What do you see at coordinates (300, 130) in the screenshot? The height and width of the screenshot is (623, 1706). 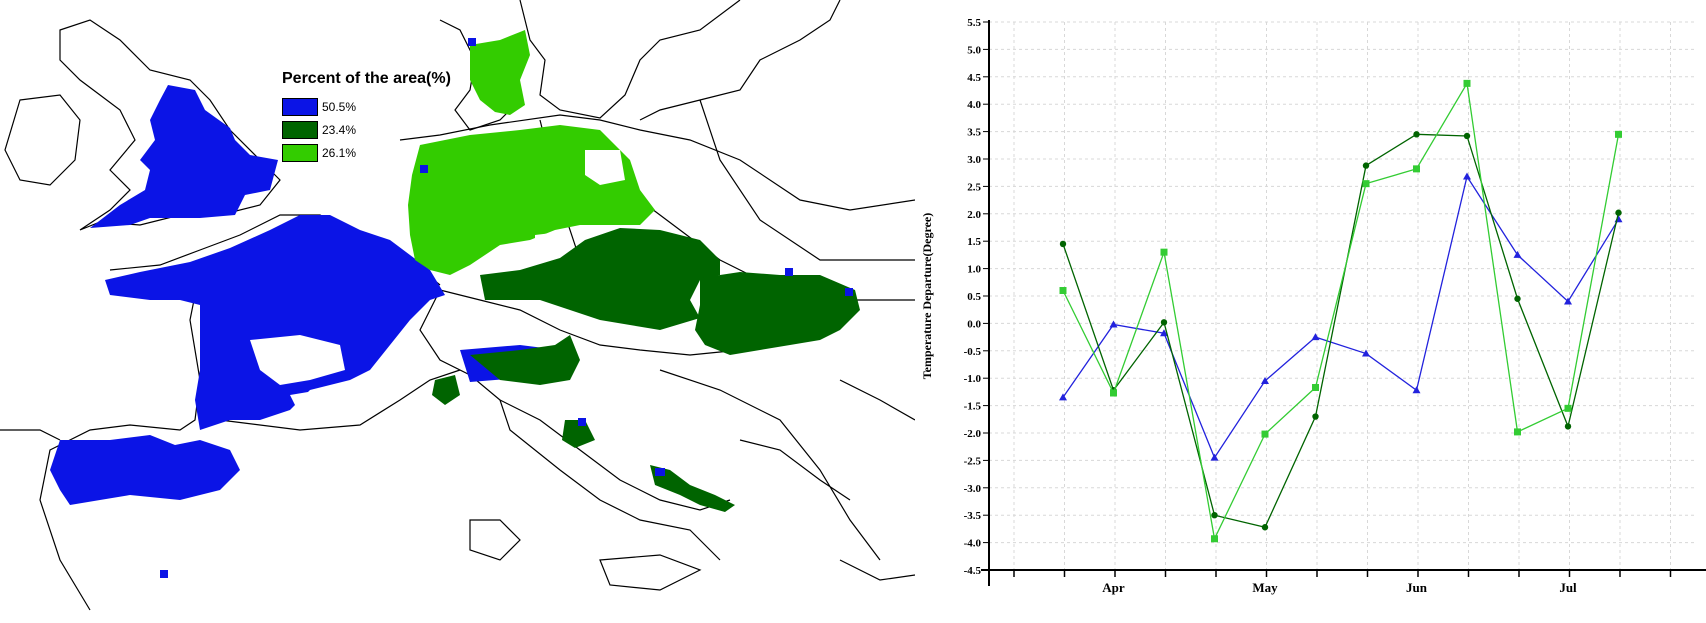 I see `legend-swatch-dark-green` at bounding box center [300, 130].